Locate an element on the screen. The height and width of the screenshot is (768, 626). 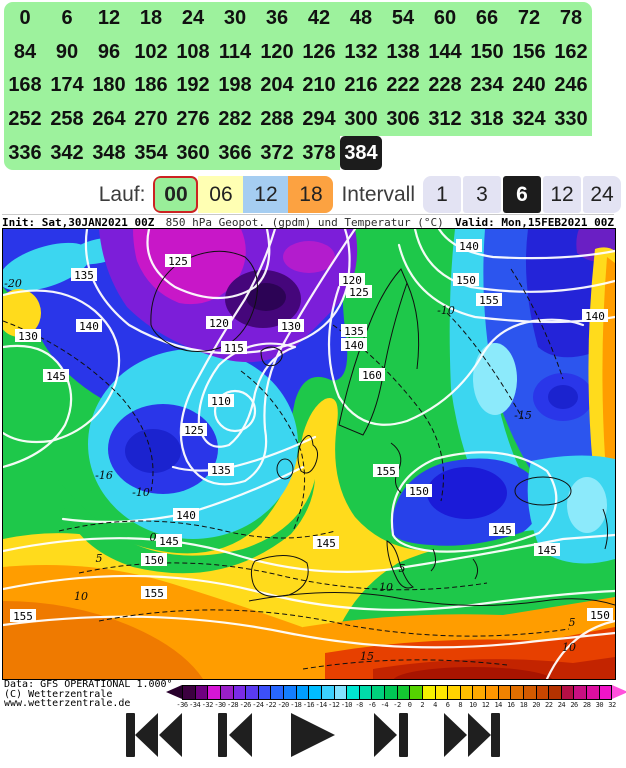
geopotential-label-155: 155 is located at coordinates (489, 300).